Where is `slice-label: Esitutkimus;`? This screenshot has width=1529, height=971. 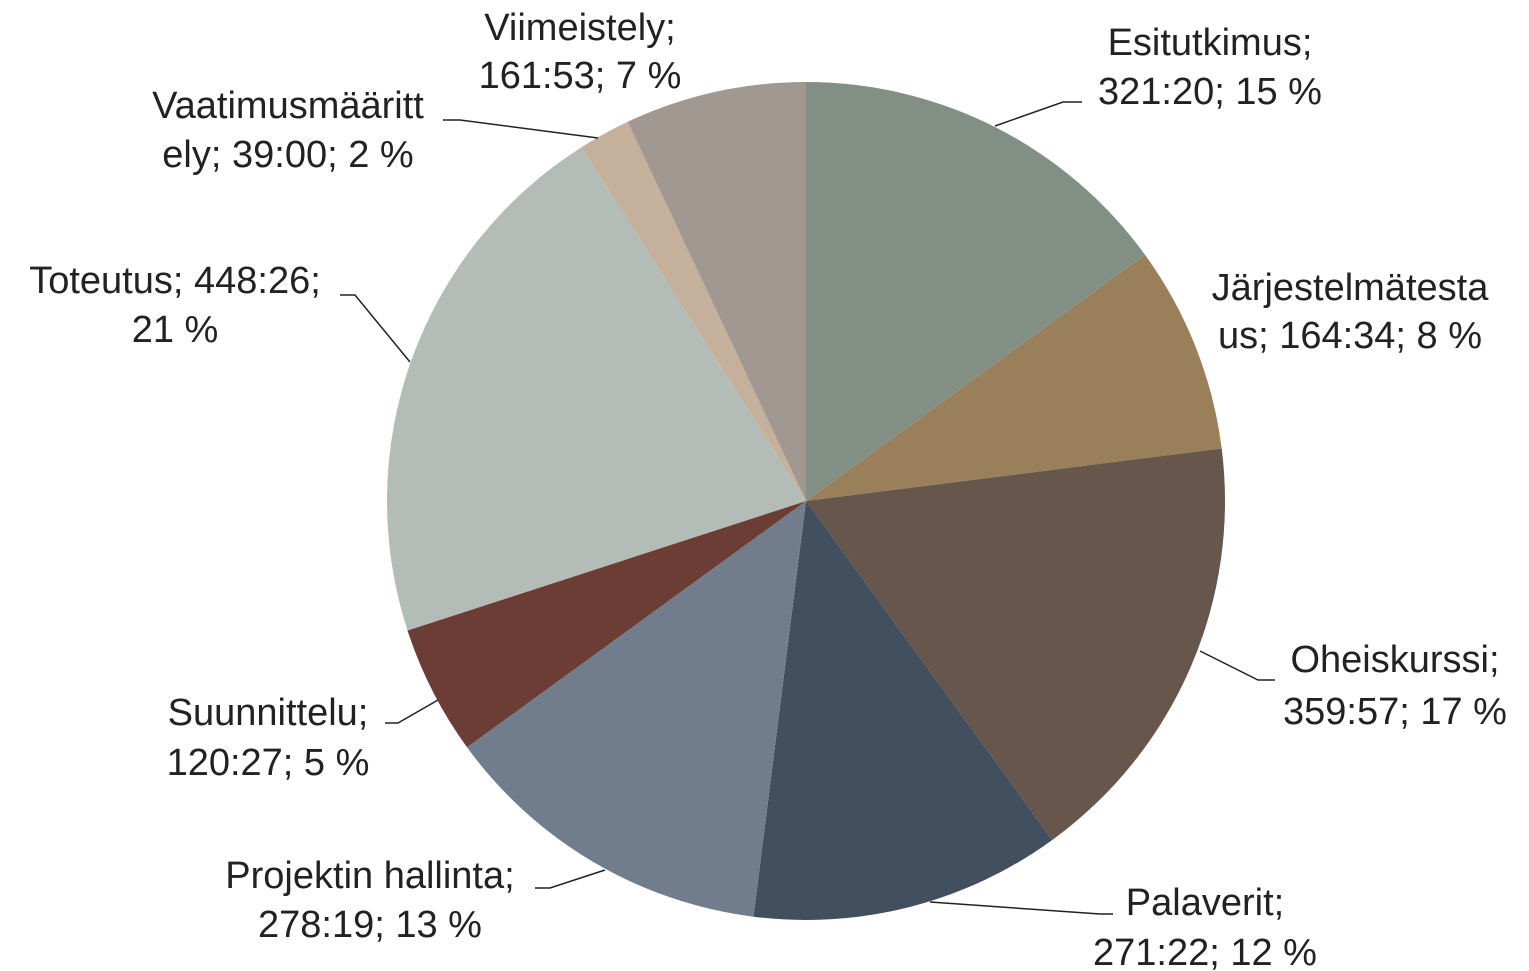
slice-label: Esitutkimus; is located at coordinates (1210, 43).